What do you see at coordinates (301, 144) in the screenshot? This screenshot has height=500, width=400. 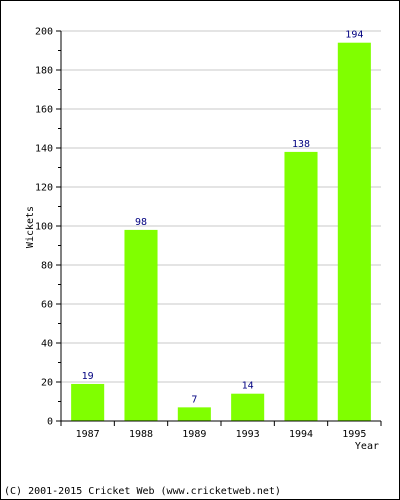 I see `value-label-1994: 138` at bounding box center [301, 144].